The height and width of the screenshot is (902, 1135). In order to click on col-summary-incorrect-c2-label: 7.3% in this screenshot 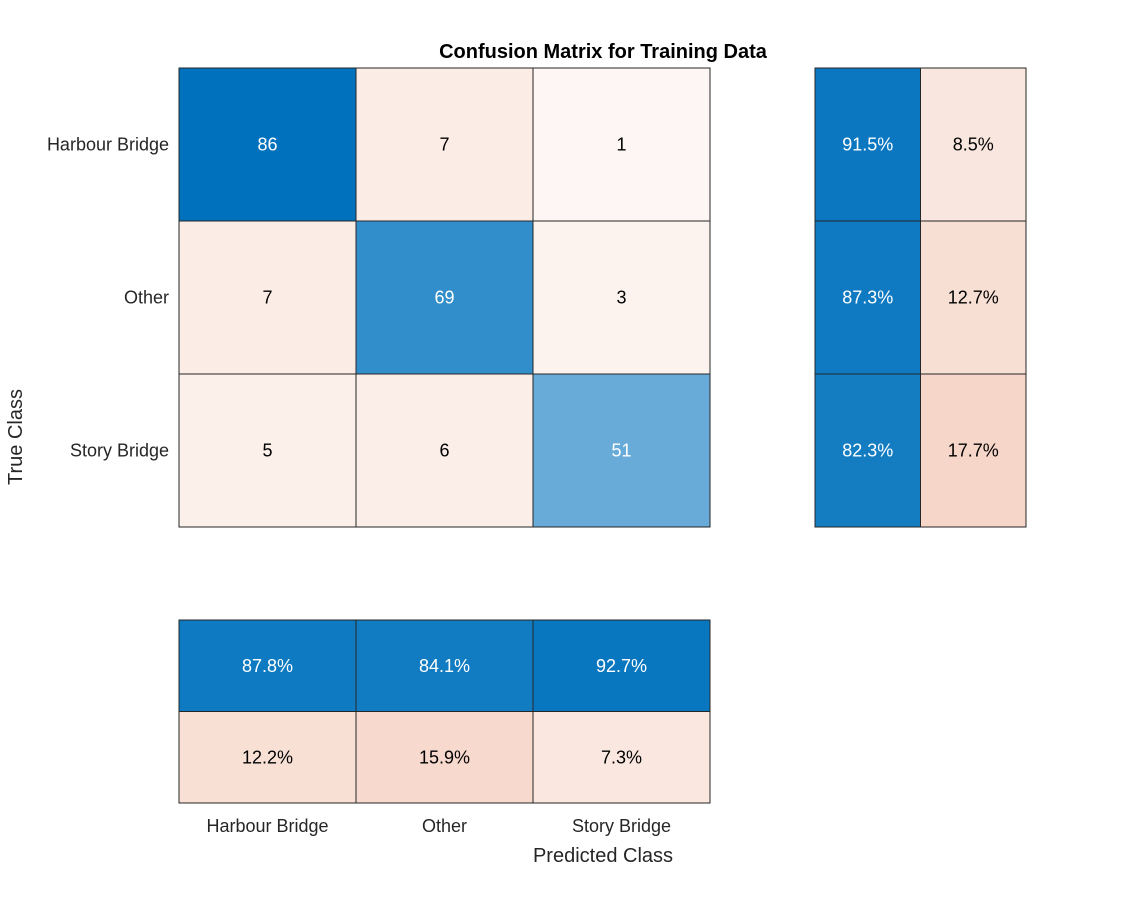, I will do `click(621, 757)`.